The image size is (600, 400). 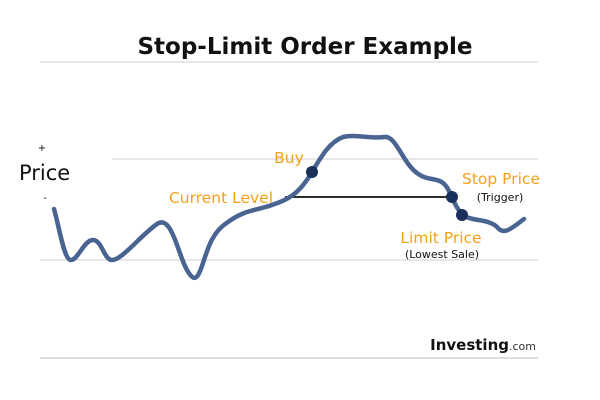 What do you see at coordinates (440, 238) in the screenshot?
I see `limit-price-label: Limit Price` at bounding box center [440, 238].